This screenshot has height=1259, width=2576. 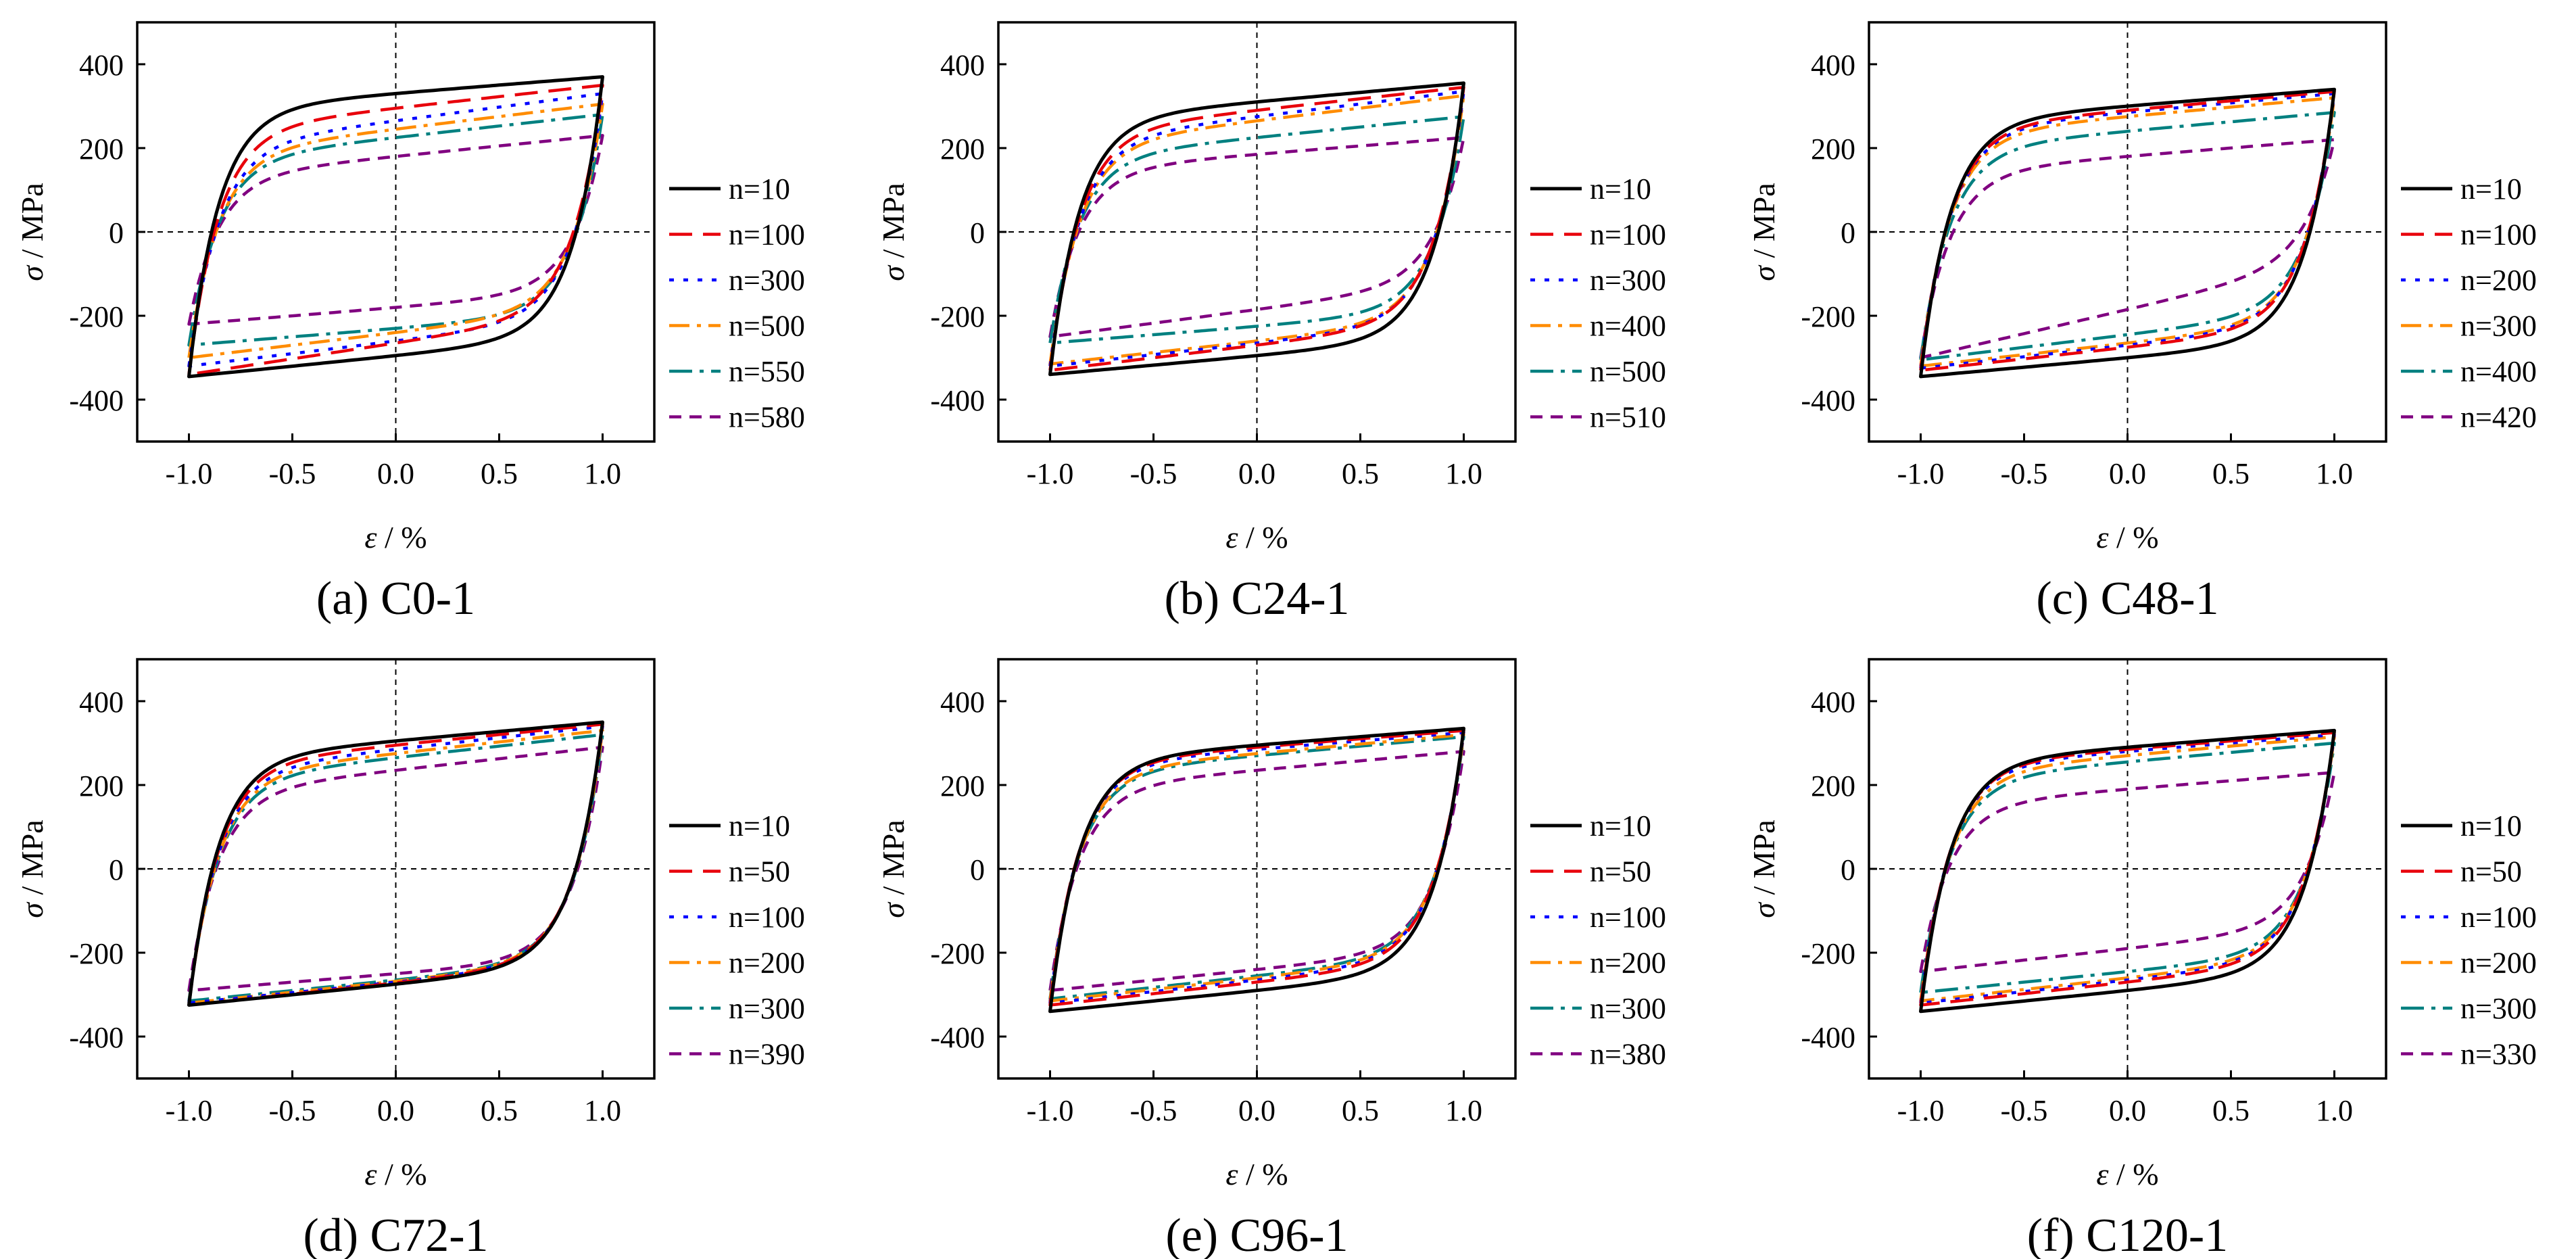 What do you see at coordinates (1256, 237) in the screenshot?
I see `hysteresis-loop-n=510` at bounding box center [1256, 237].